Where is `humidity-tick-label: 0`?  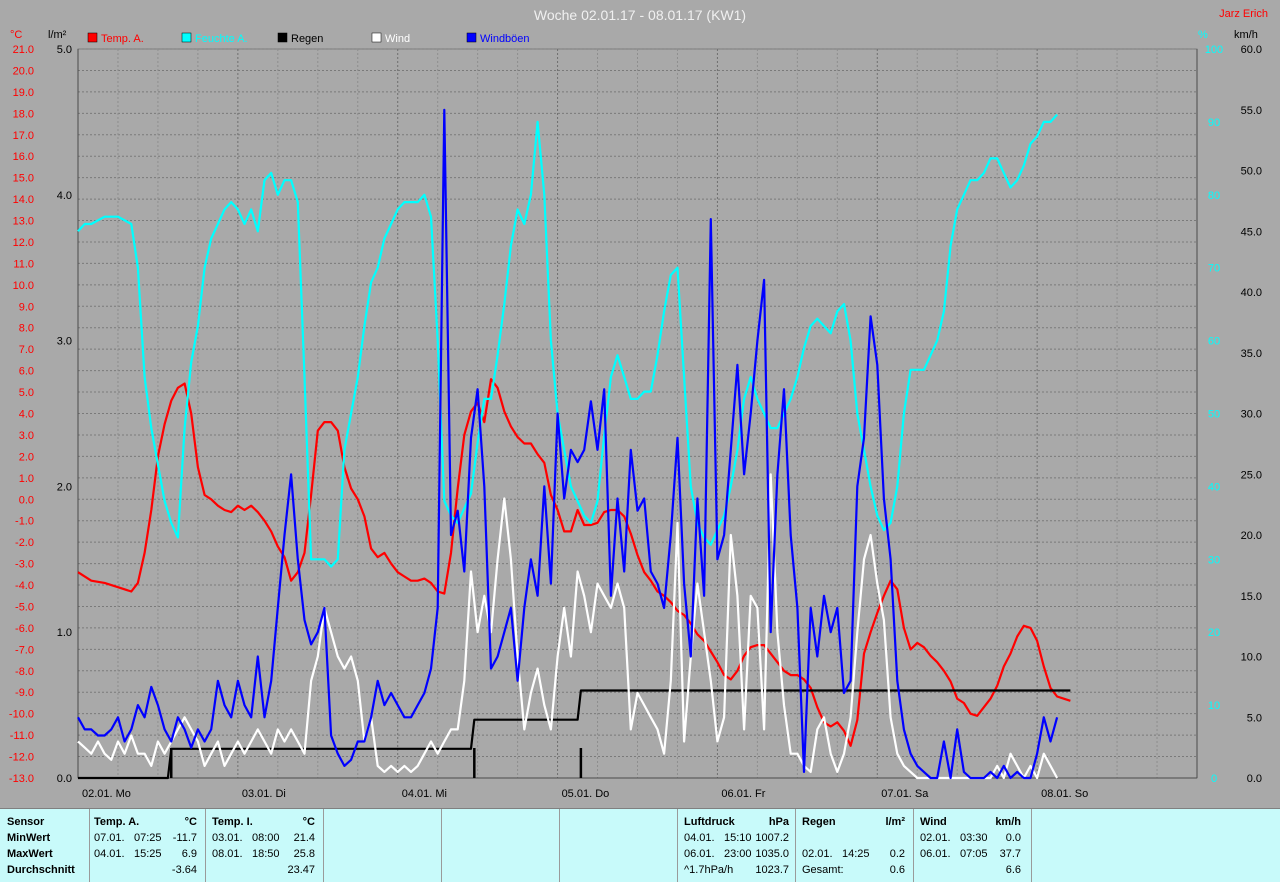
humidity-tick-label: 0 is located at coordinates (1214, 779).